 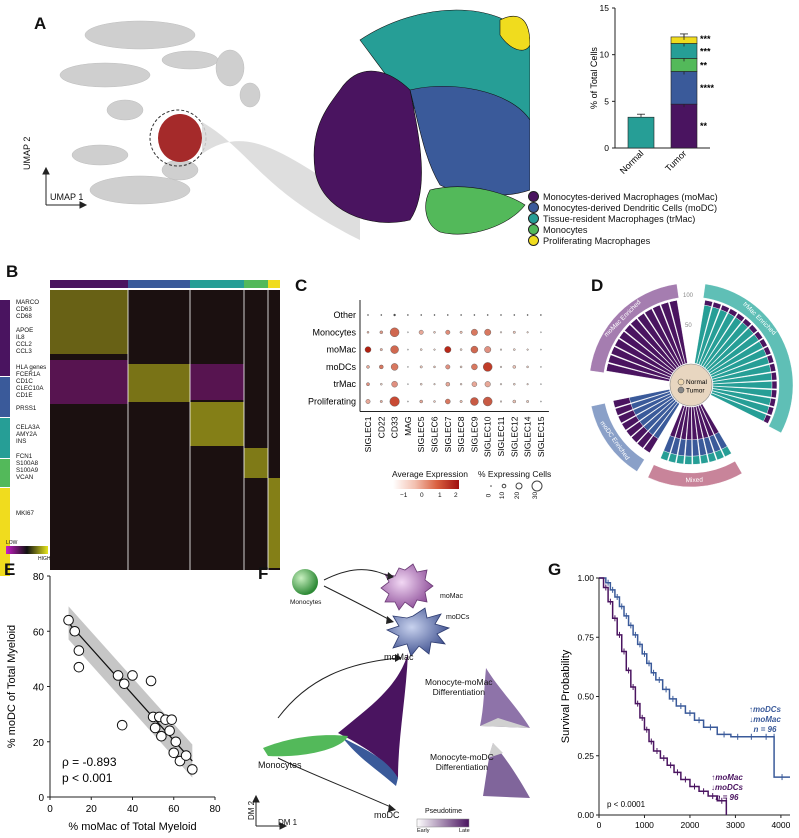 What do you see at coordinates (27, 153) in the screenshot?
I see `umap-y-label: UMAP 2` at bounding box center [27, 153].